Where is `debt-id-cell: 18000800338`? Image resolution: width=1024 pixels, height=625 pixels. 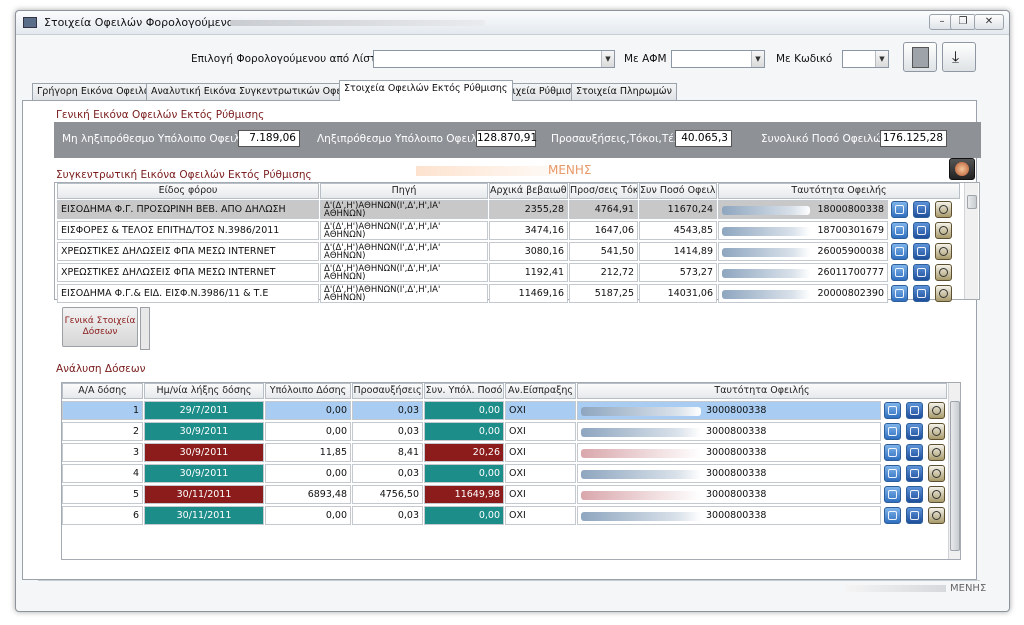 debt-id-cell: 18000800338 is located at coordinates (803, 209).